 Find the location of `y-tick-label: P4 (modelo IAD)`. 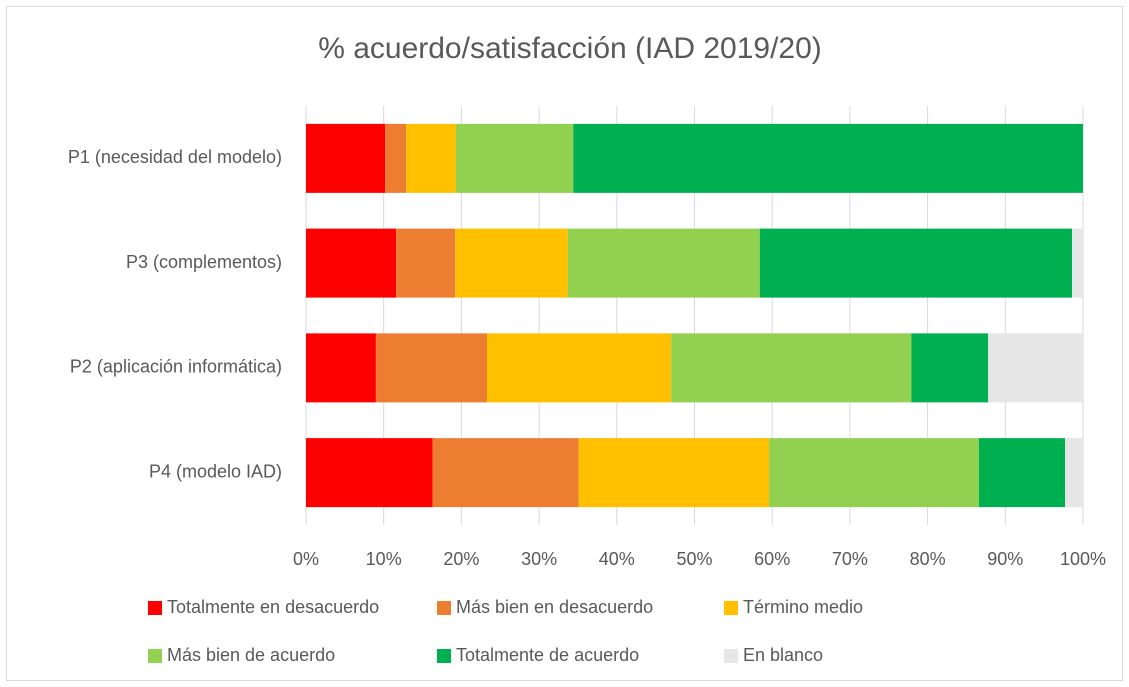

y-tick-label: P4 (modelo IAD) is located at coordinates (215, 471).